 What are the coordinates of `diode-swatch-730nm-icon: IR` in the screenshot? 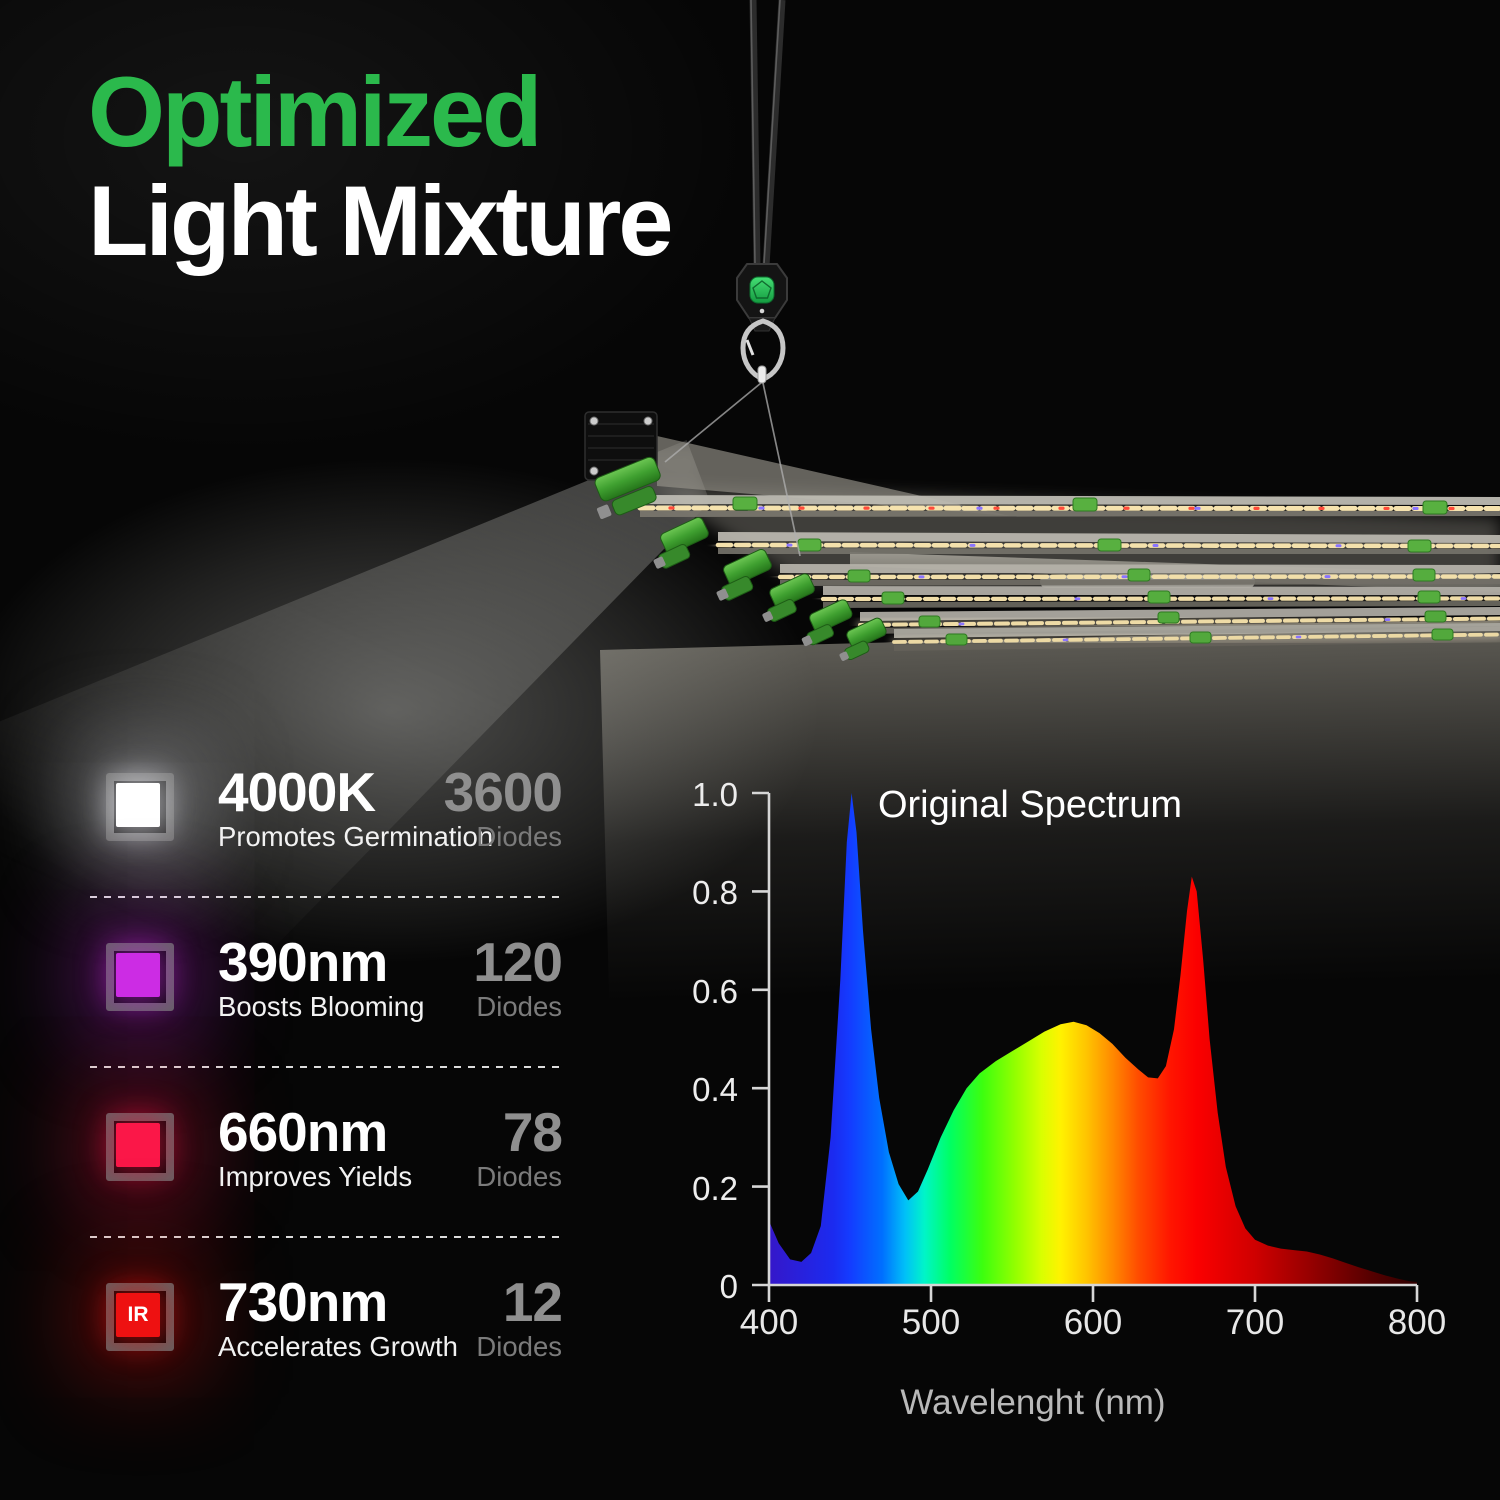 It's located at (140, 1317).